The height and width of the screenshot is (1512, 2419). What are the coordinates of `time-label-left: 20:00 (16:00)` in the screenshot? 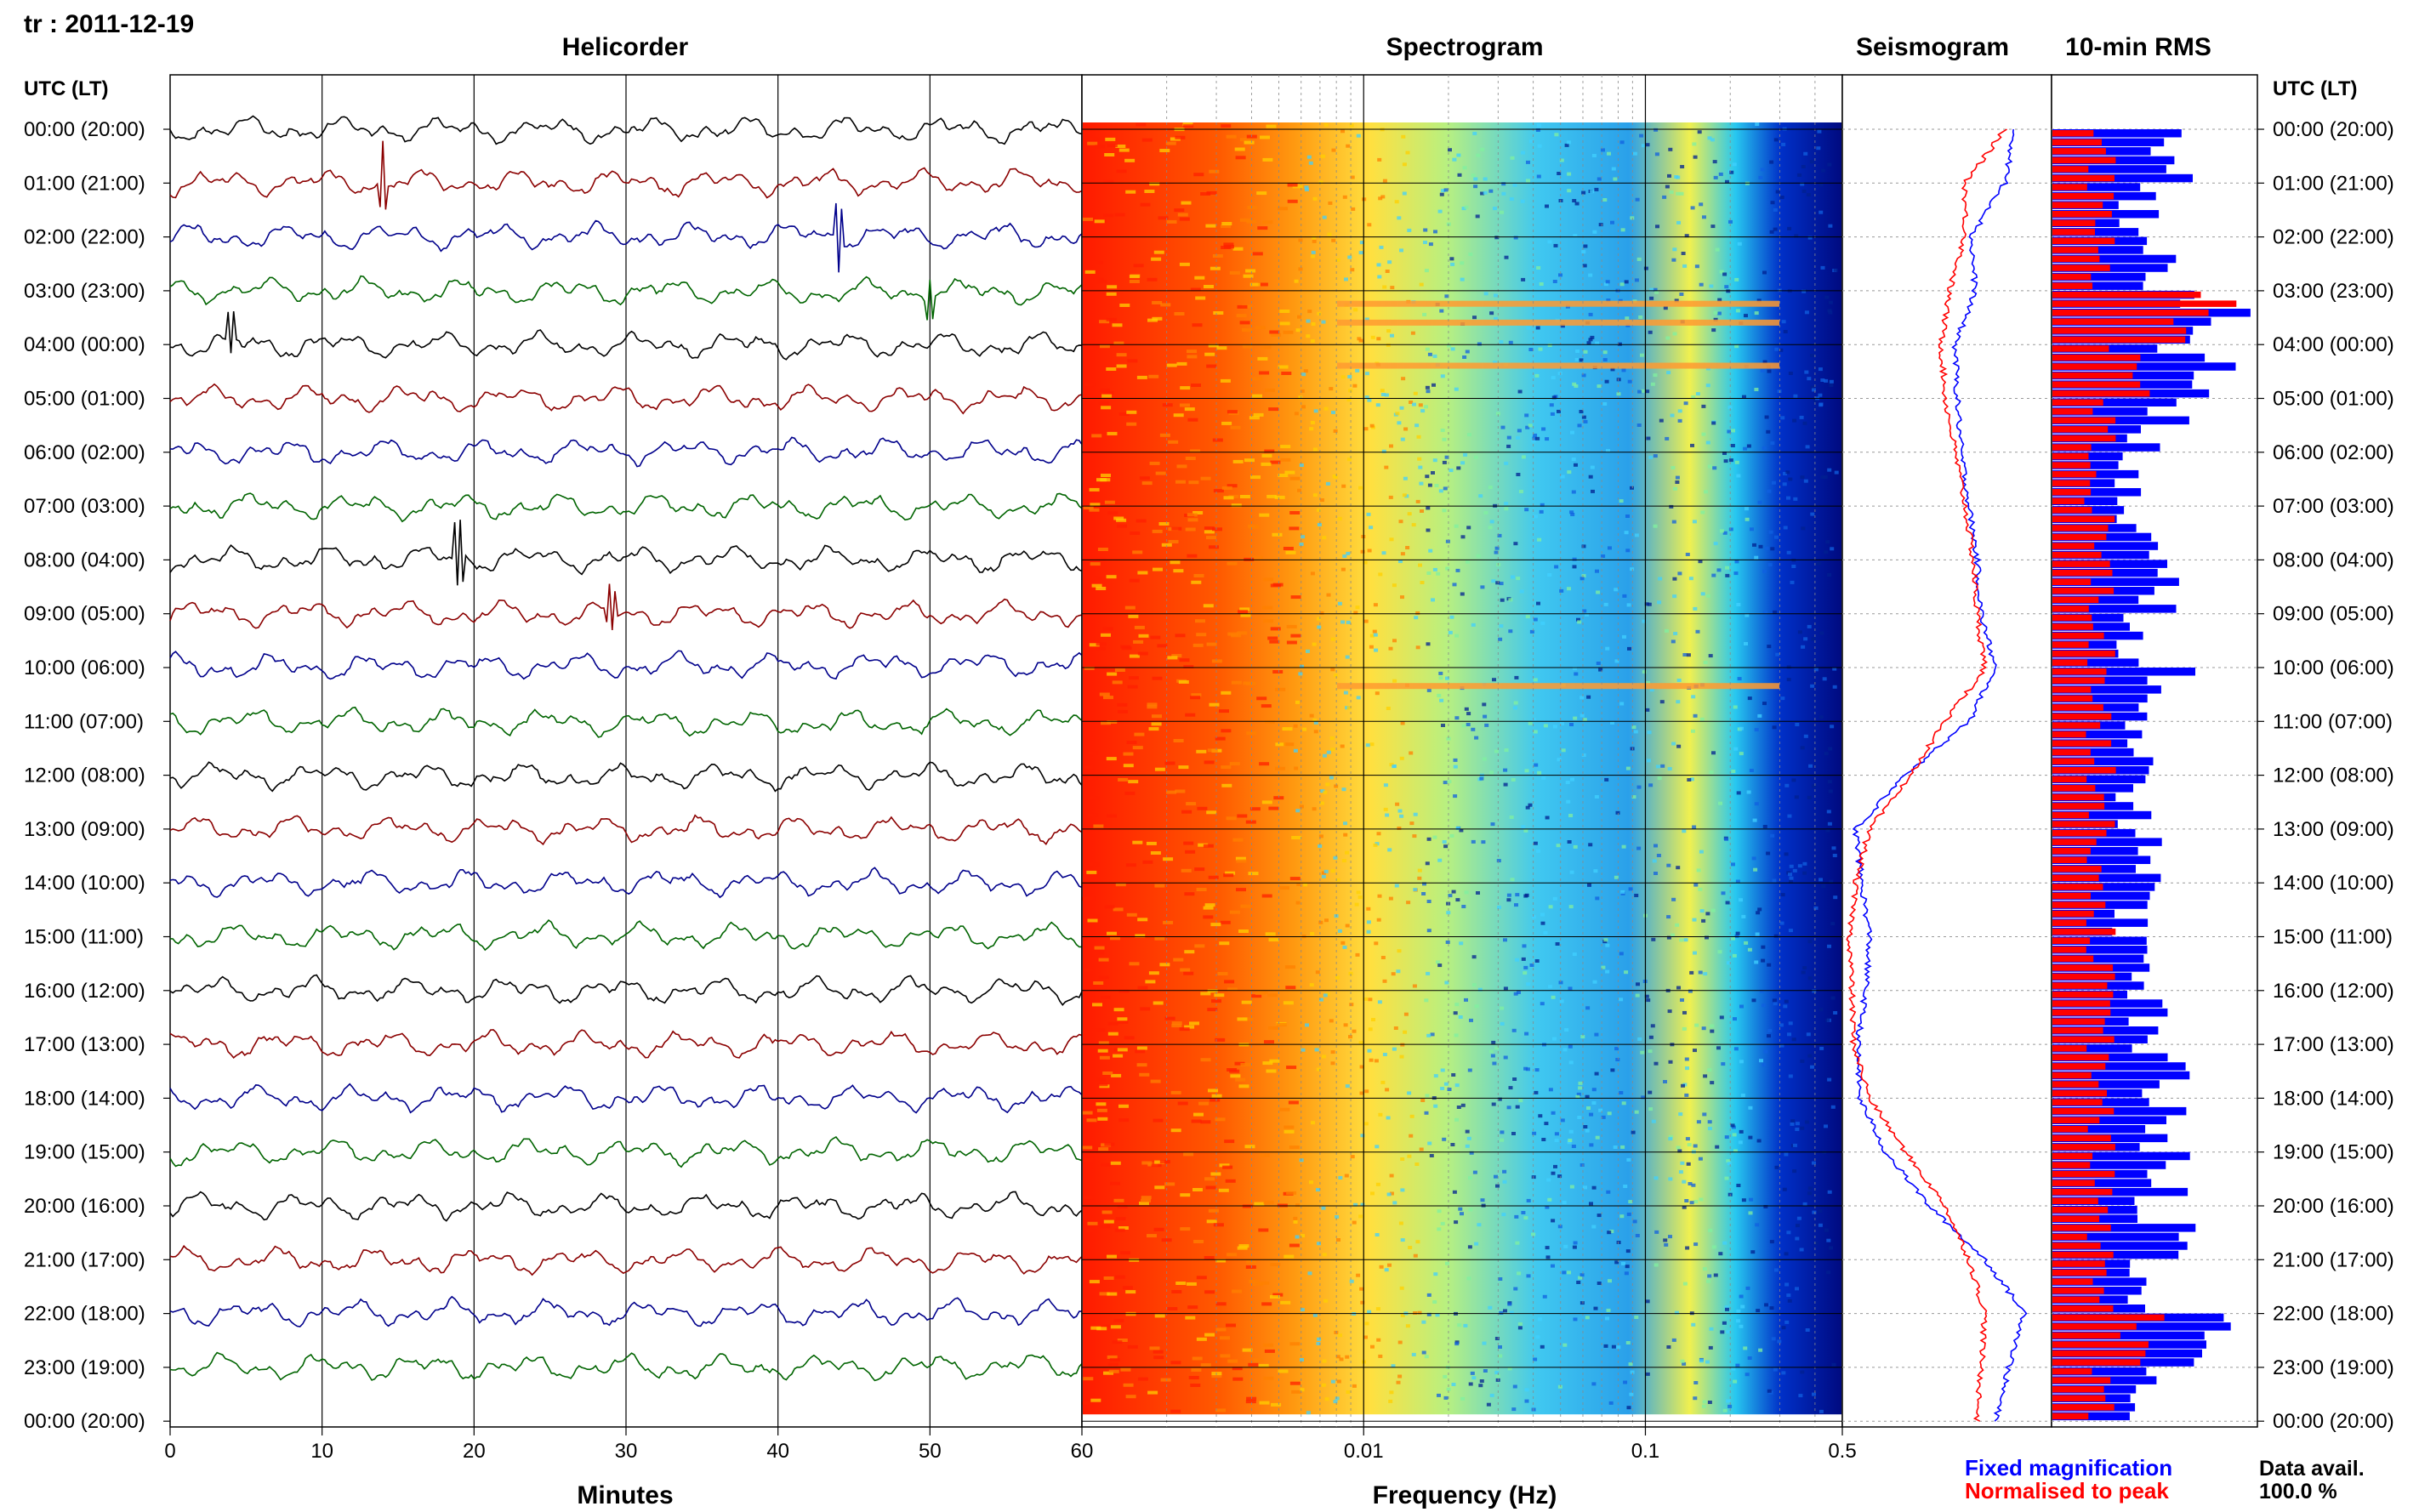 It's located at (84, 1206).